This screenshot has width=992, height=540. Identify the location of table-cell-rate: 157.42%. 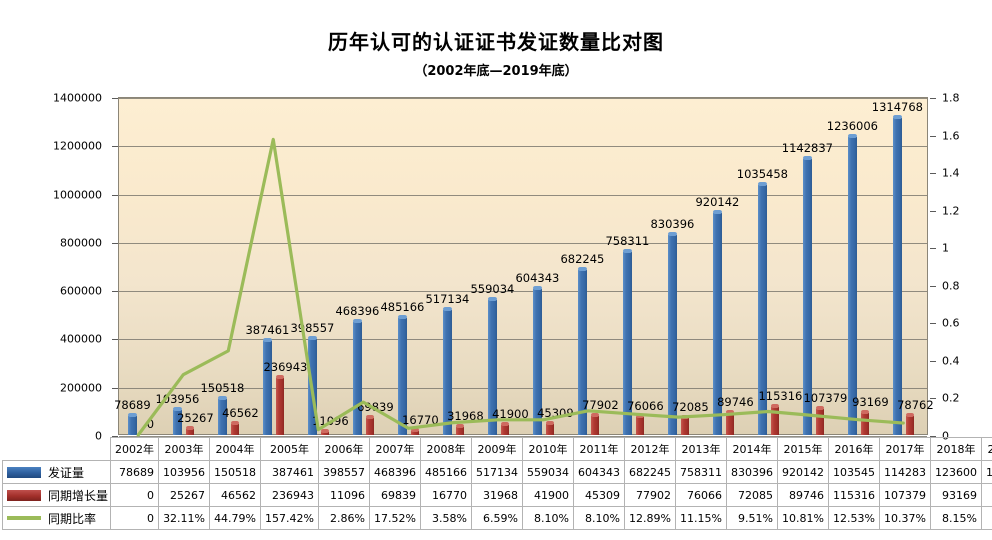
(289, 518).